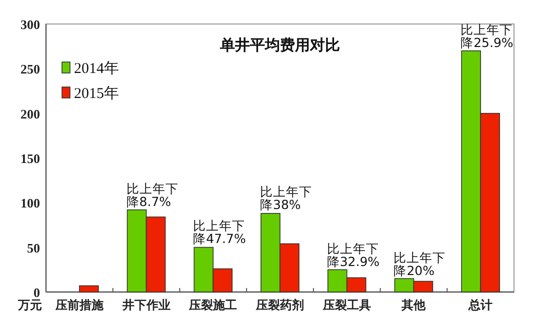 Image resolution: width=541 pixels, height=326 pixels. What do you see at coordinates (96, 68) in the screenshot?
I see `legend-label: 2014年` at bounding box center [96, 68].